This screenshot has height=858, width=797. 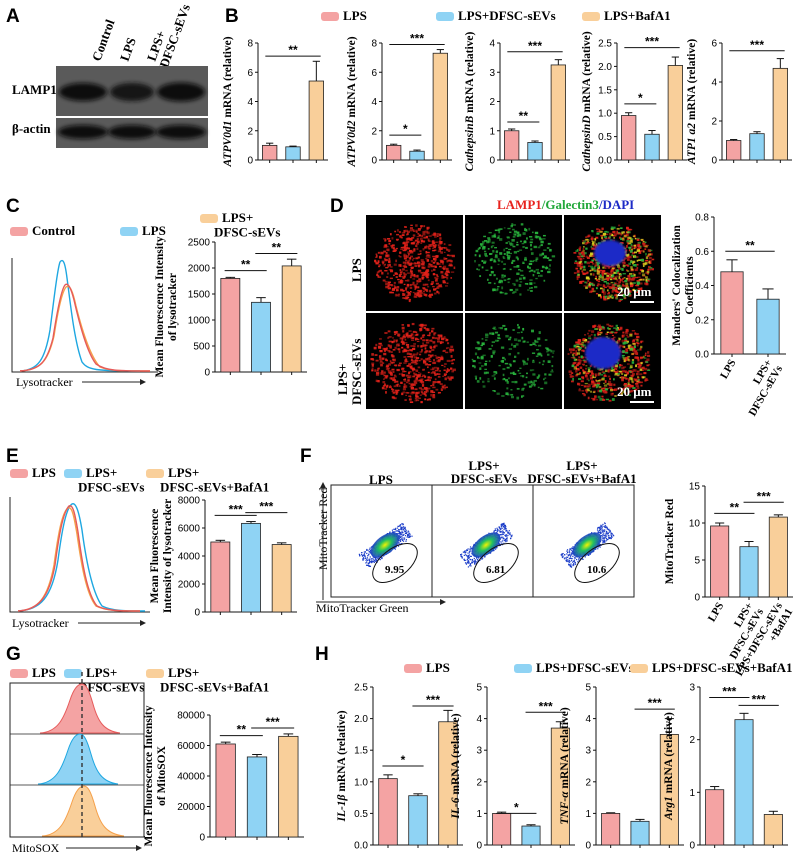 What do you see at coordinates (79, 558) in the screenshot?
I see `histogram-e-curve-lps` at bounding box center [79, 558].